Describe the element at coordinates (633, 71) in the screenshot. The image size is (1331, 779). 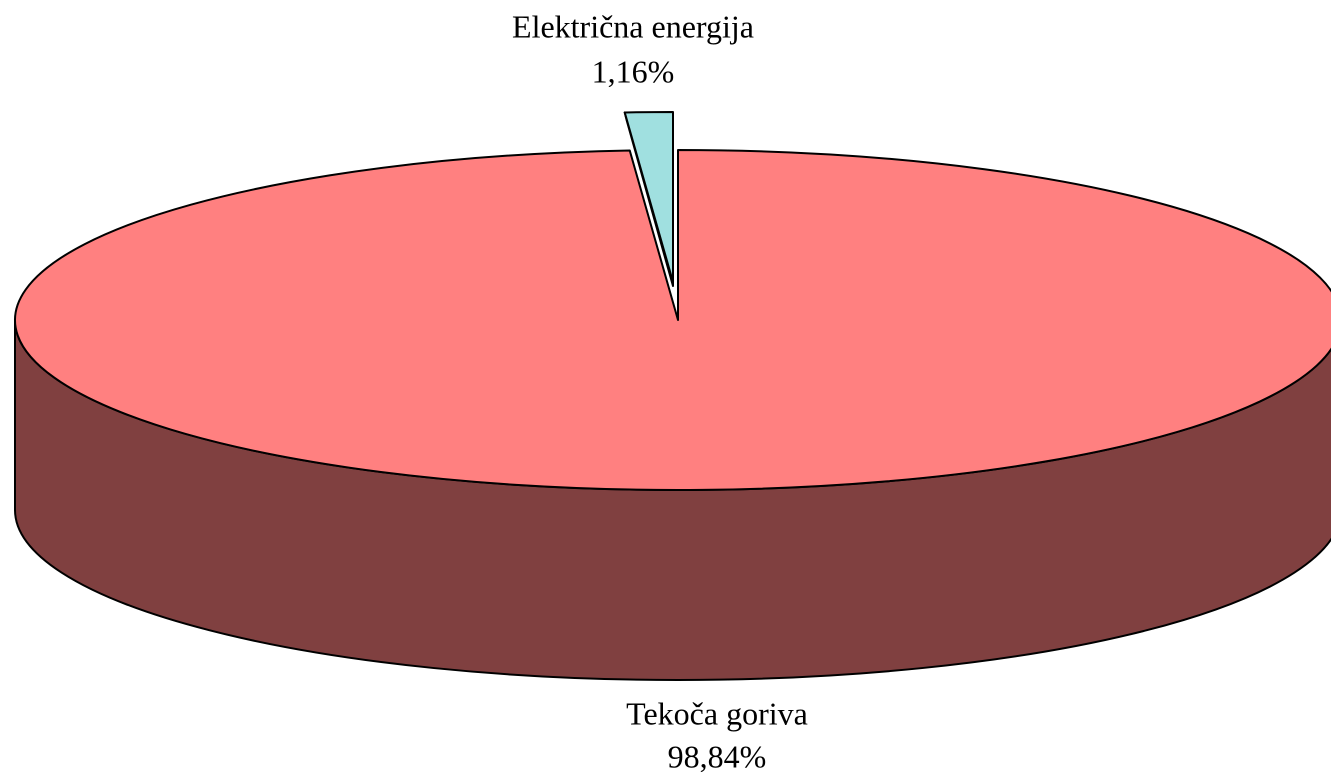
I see `slice-value-label: 1,16%` at that location.